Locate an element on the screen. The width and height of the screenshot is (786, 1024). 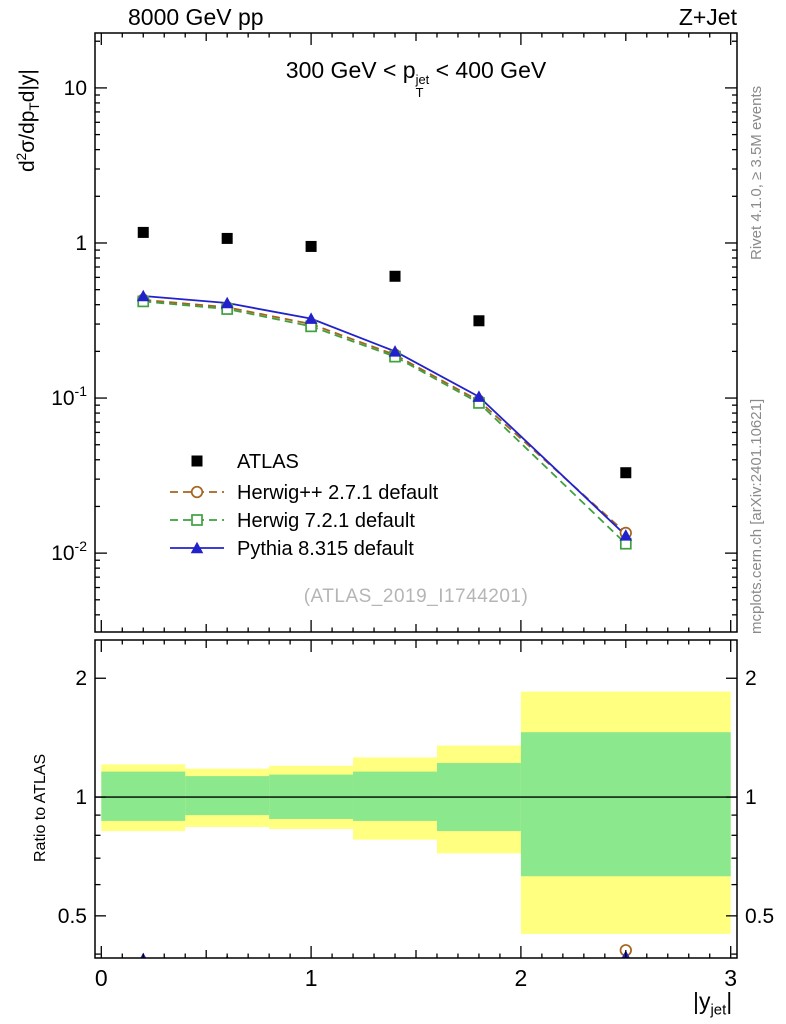
svg-text: 10⁻¹ is located at coordinates (69, 396).